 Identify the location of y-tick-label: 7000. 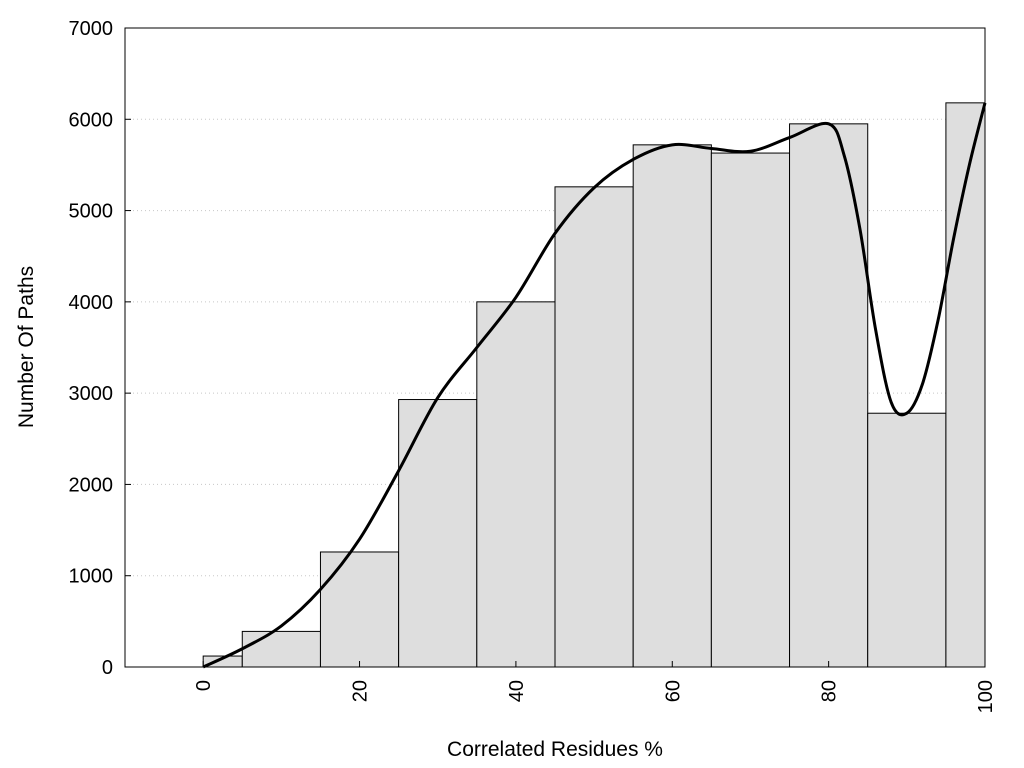
(91, 29).